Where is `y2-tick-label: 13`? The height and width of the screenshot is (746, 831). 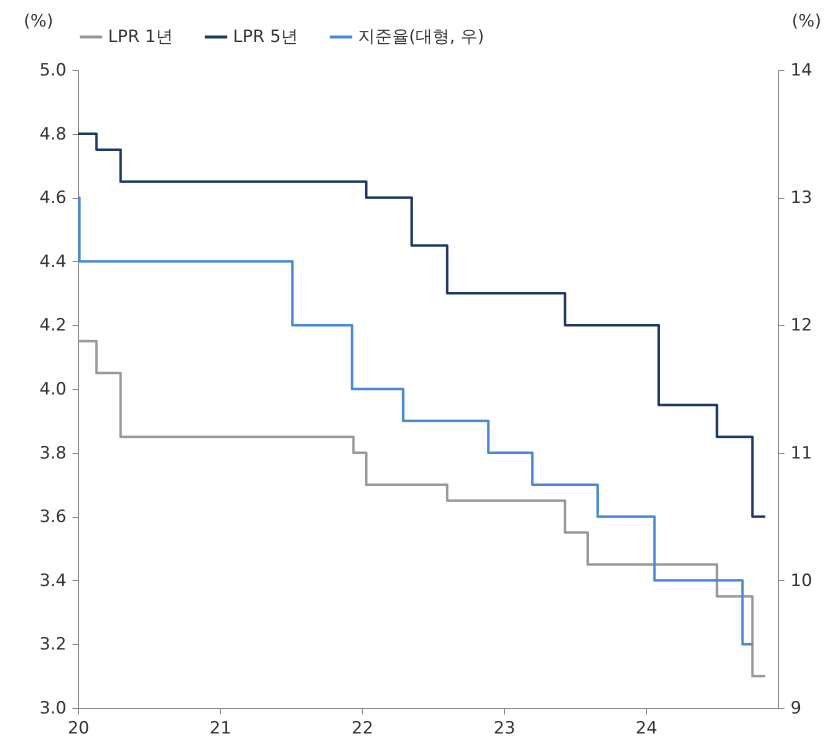
y2-tick-label: 13 is located at coordinates (801, 198).